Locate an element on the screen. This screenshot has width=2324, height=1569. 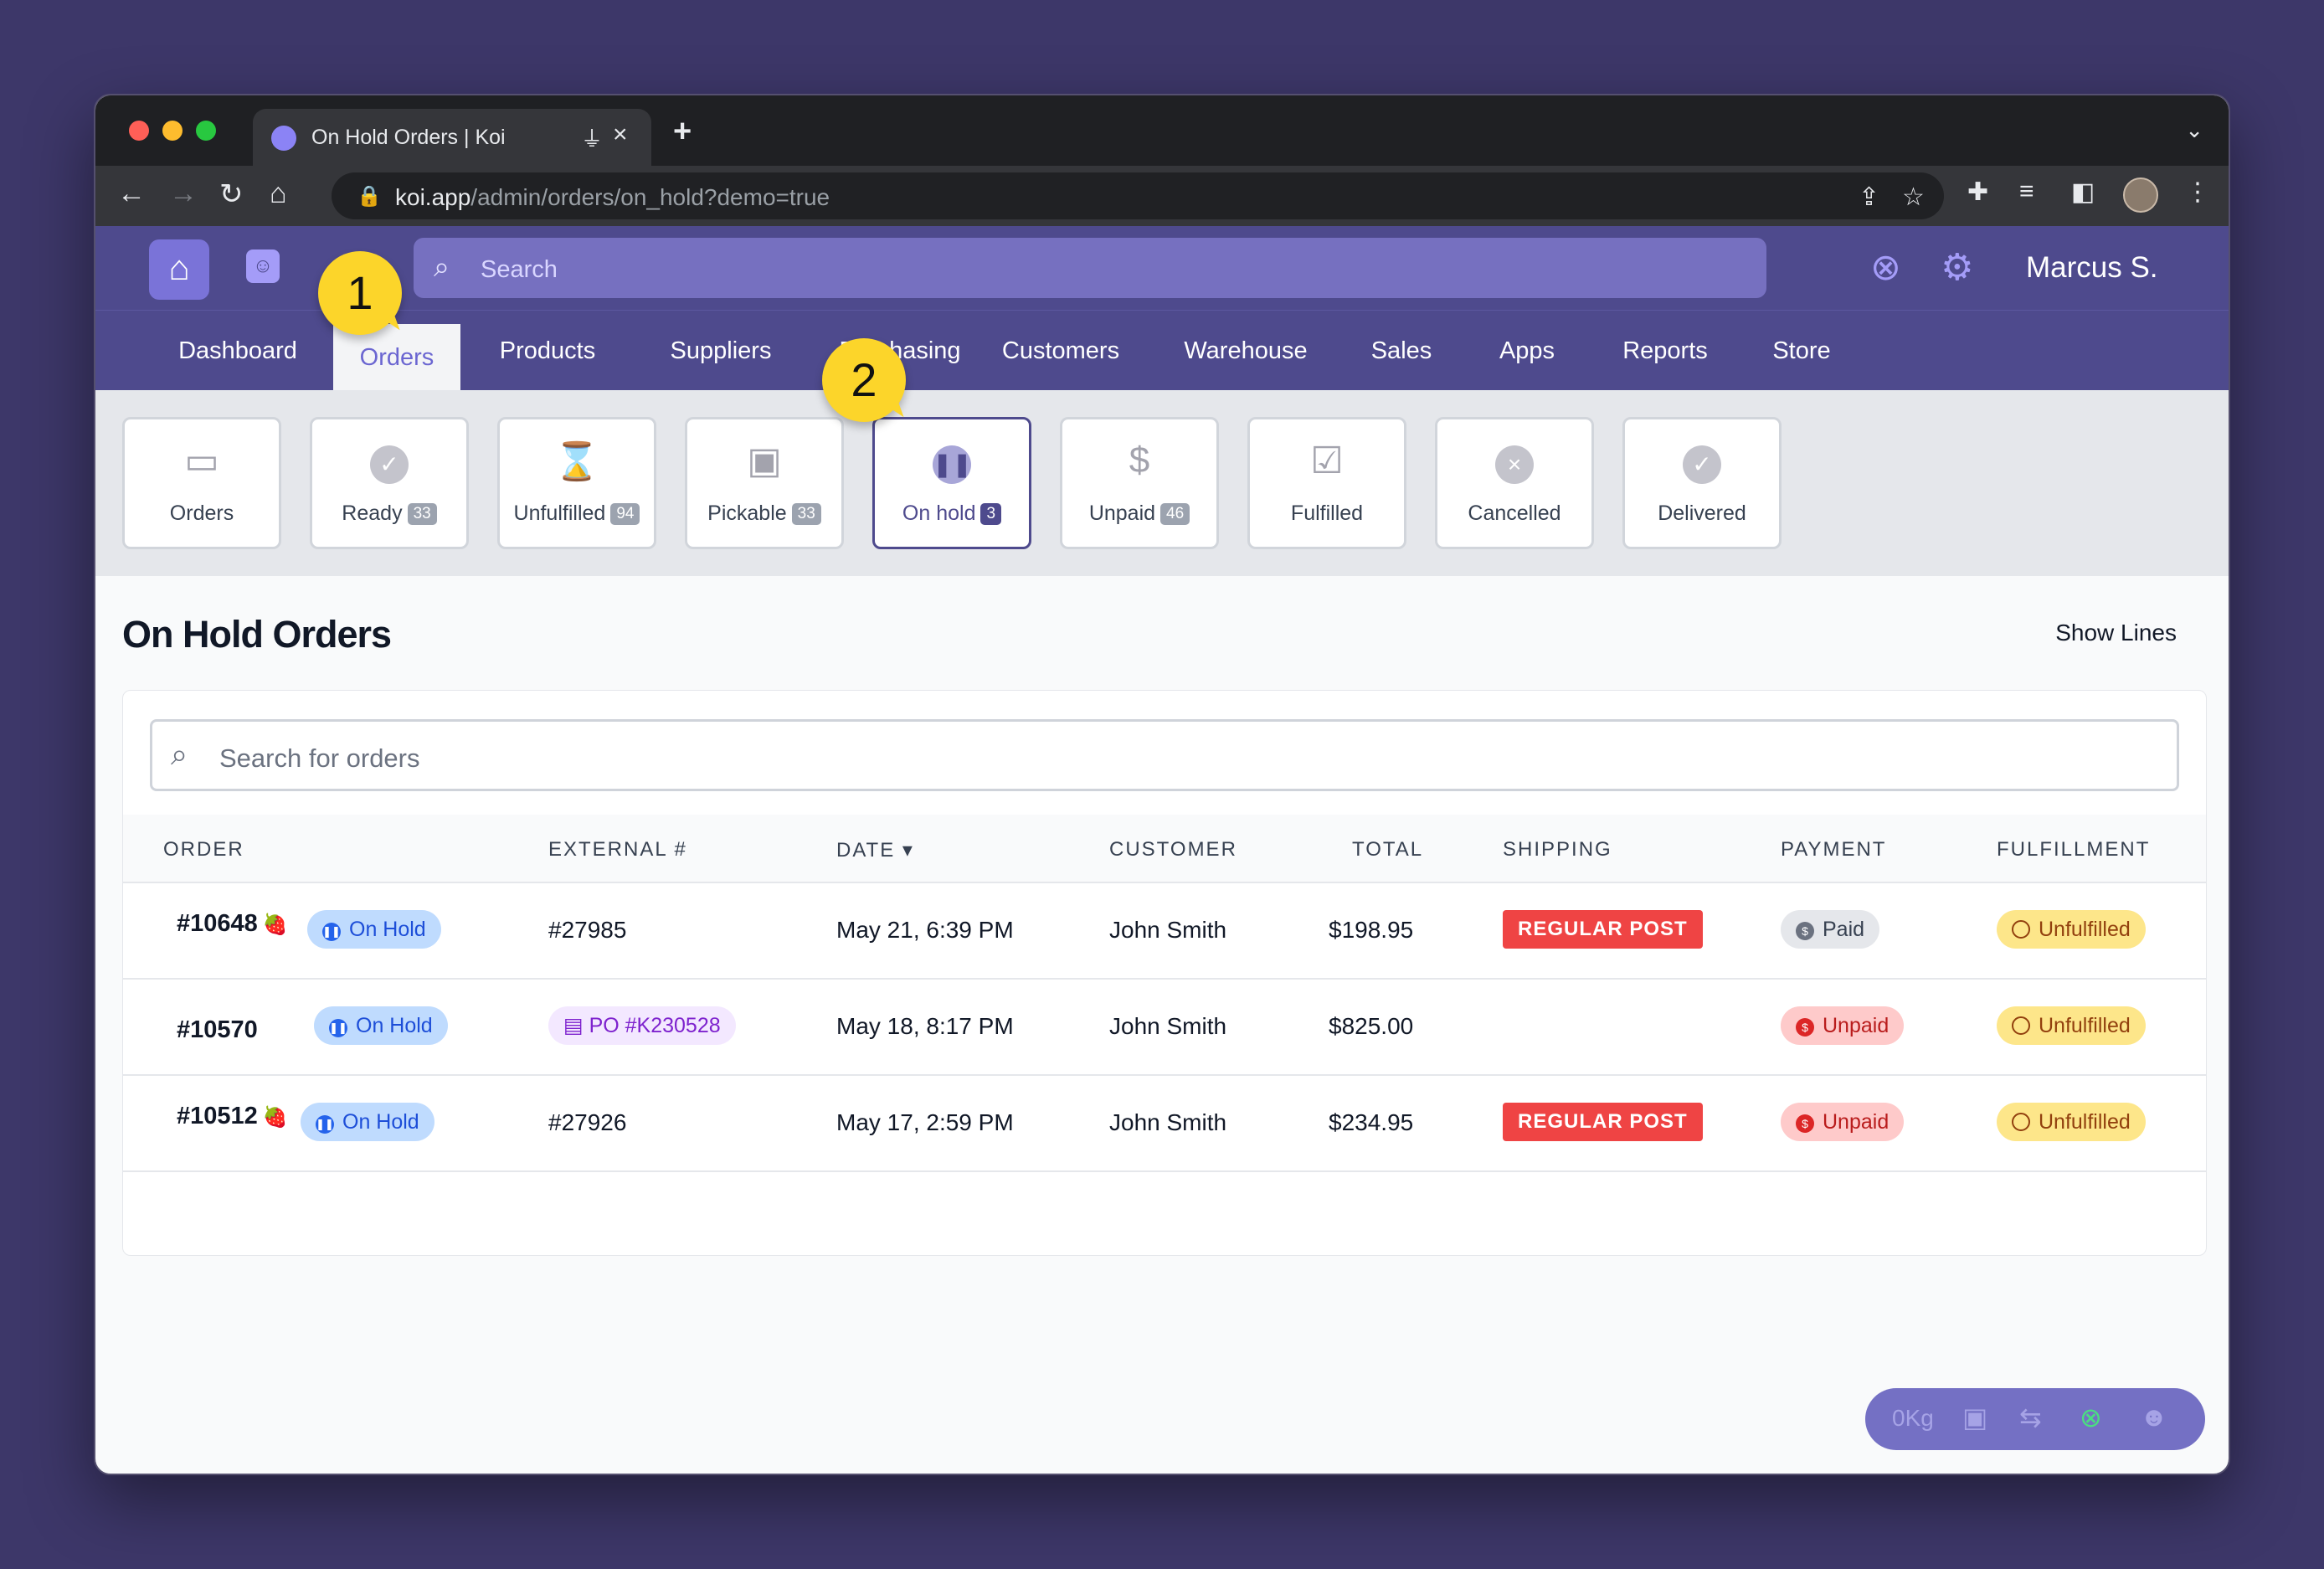
column-customer: CUSTOMER is located at coordinates (1173, 849).